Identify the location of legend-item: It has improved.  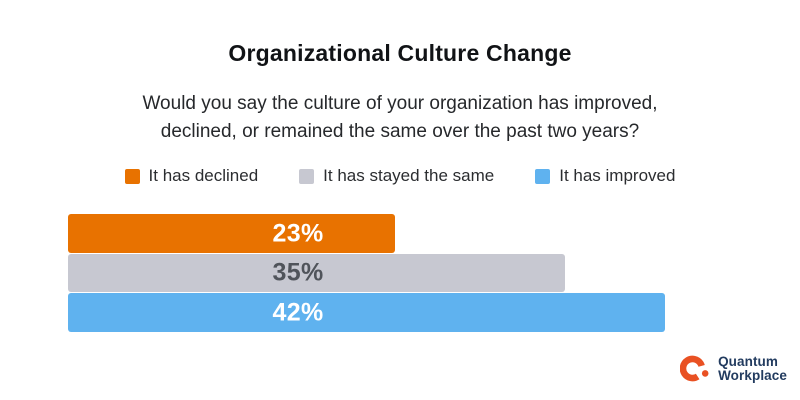
(605, 176).